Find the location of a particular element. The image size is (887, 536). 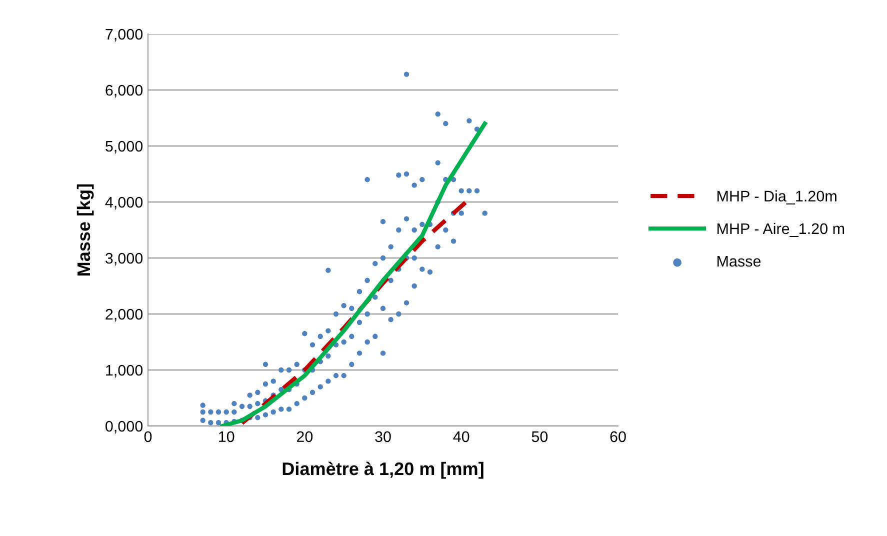

x-tick-label: 30 is located at coordinates (383, 436).